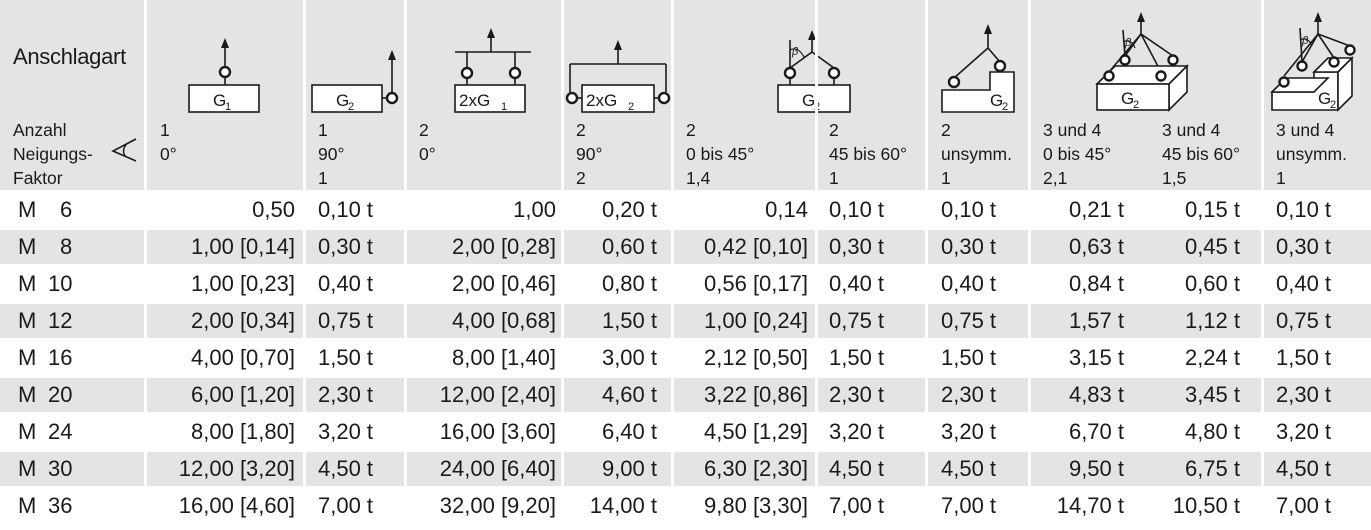 This screenshot has width=1371, height=530. What do you see at coordinates (497, 505) in the screenshot?
I see `table-cell: 32,00 [9,20]` at bounding box center [497, 505].